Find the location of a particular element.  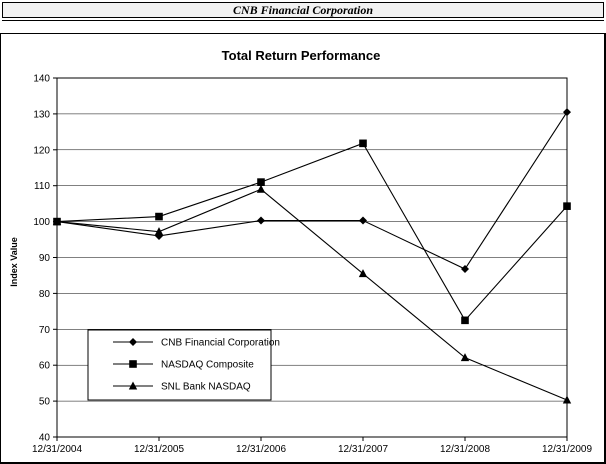

legend-item: CNB Financial Corporation is located at coordinates (196, 343).